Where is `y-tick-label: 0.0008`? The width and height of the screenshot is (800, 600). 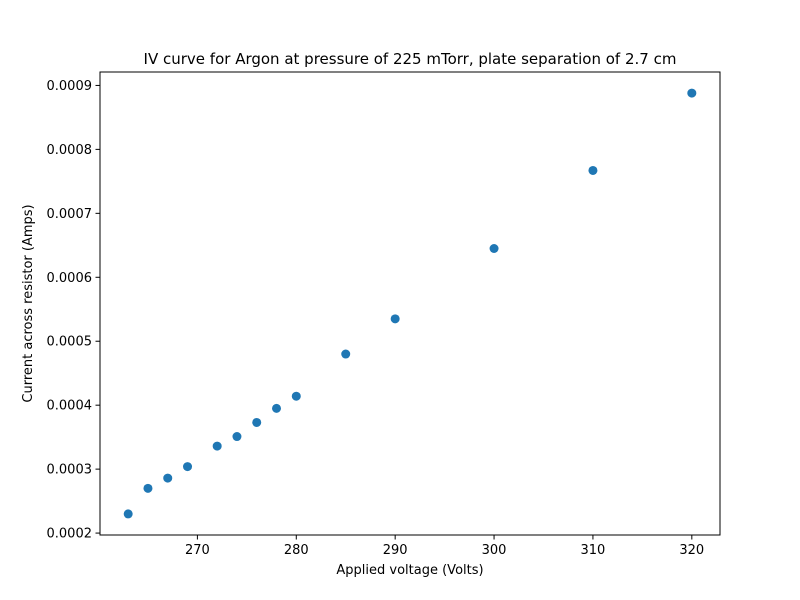 y-tick-label: 0.0008 is located at coordinates (70, 150).